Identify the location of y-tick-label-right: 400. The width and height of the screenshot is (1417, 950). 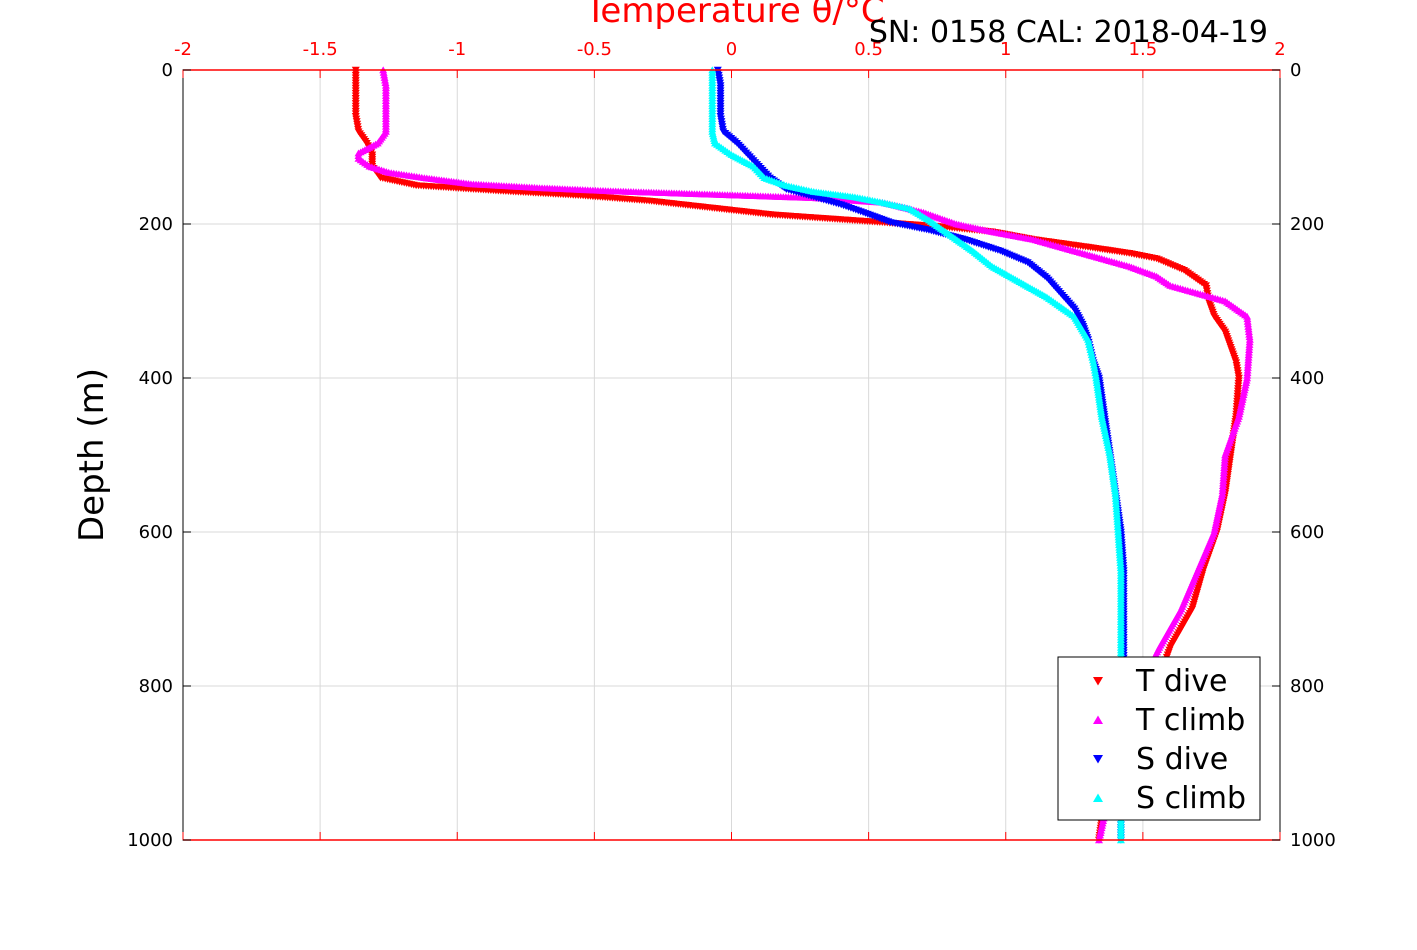
(1307, 378).